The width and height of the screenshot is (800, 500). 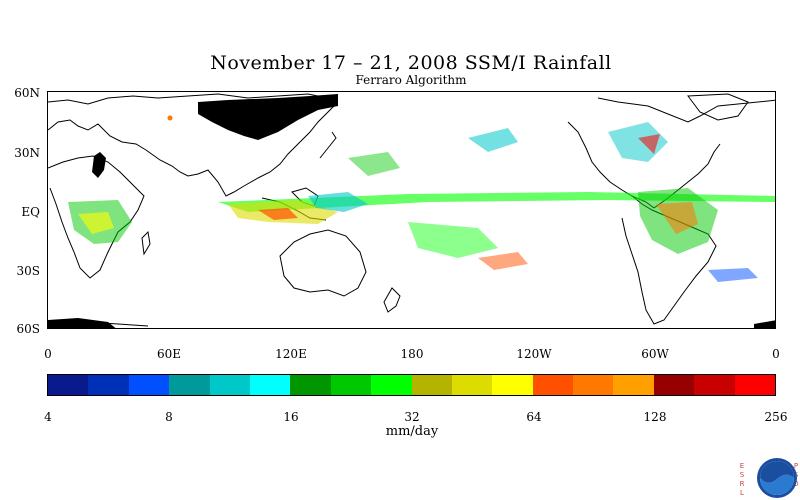 What do you see at coordinates (412, 431) in the screenshot?
I see `colorbar-units: mm/day` at bounding box center [412, 431].